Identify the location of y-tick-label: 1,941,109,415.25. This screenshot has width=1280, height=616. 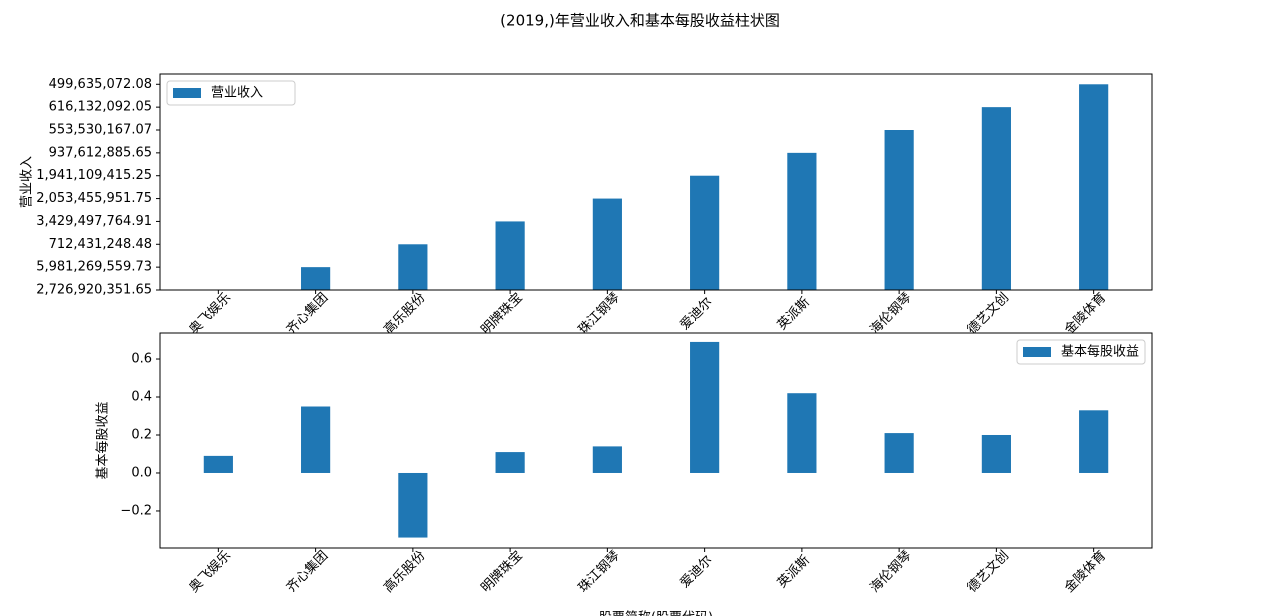
(94, 175).